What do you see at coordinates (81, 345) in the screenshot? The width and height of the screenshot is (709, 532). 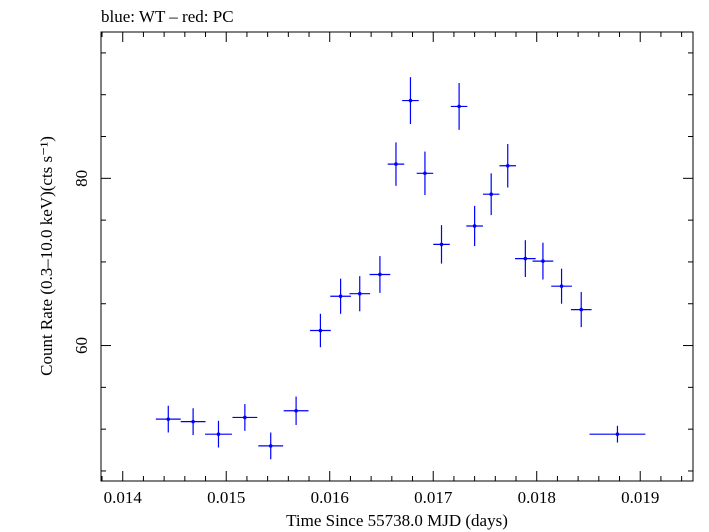 I see `y-tick-label: 60` at bounding box center [81, 345].